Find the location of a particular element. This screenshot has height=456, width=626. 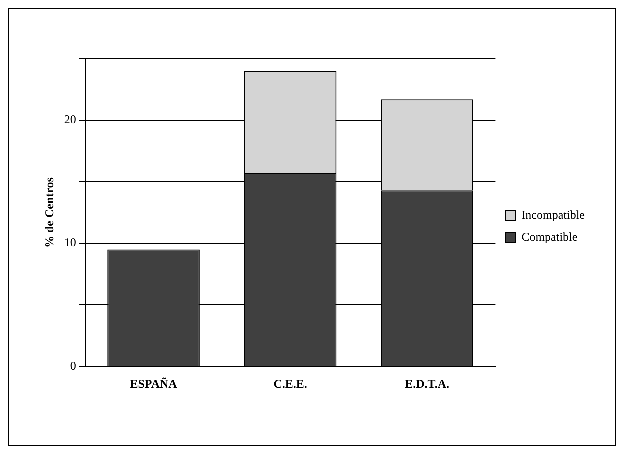

y-tick-label: 0 is located at coordinates (73, 365).